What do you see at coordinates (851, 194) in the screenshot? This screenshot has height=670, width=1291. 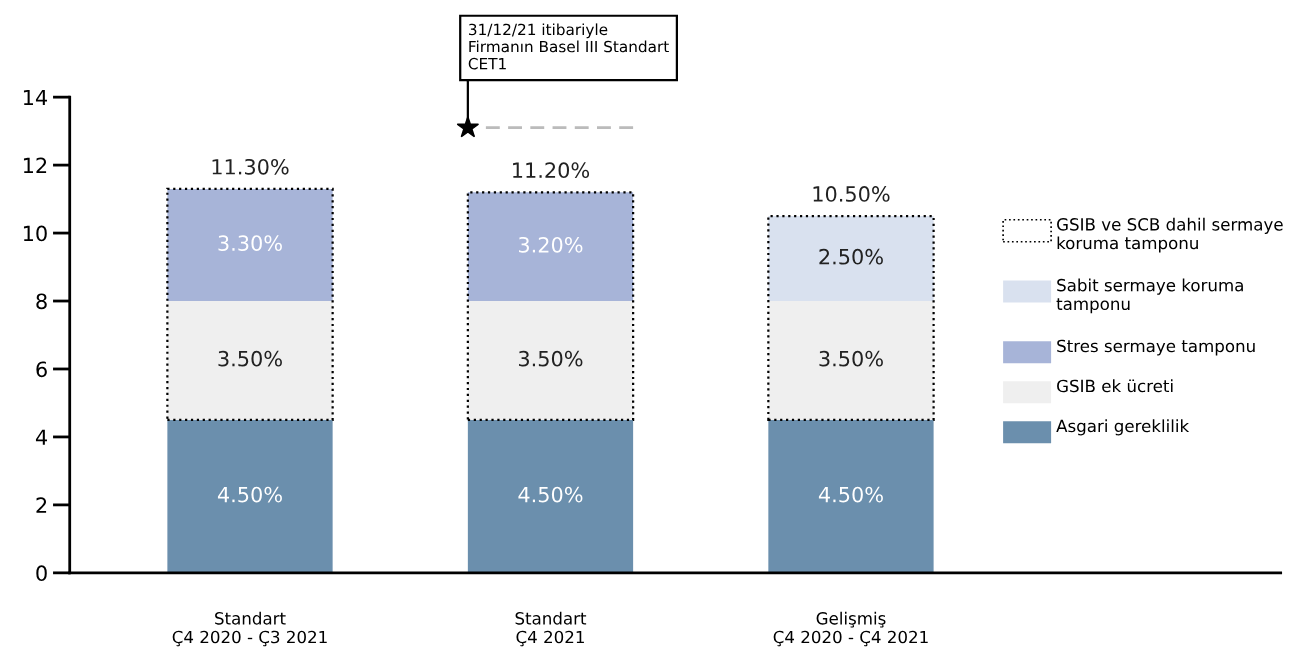 I see `total-label: 10.50%` at bounding box center [851, 194].